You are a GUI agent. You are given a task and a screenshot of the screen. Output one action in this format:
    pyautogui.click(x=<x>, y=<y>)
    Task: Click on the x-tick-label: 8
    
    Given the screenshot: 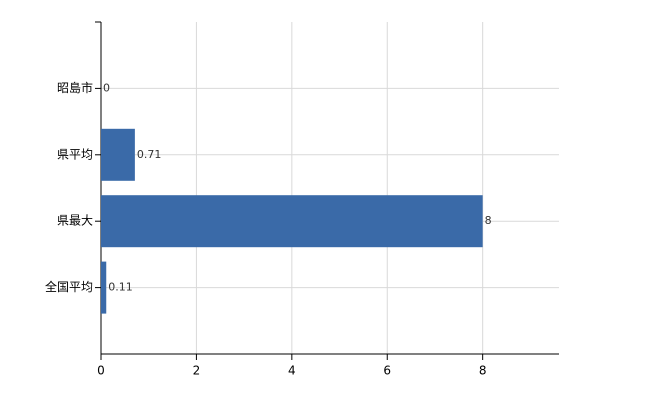 What is the action you would take?
    pyautogui.click(x=483, y=371)
    